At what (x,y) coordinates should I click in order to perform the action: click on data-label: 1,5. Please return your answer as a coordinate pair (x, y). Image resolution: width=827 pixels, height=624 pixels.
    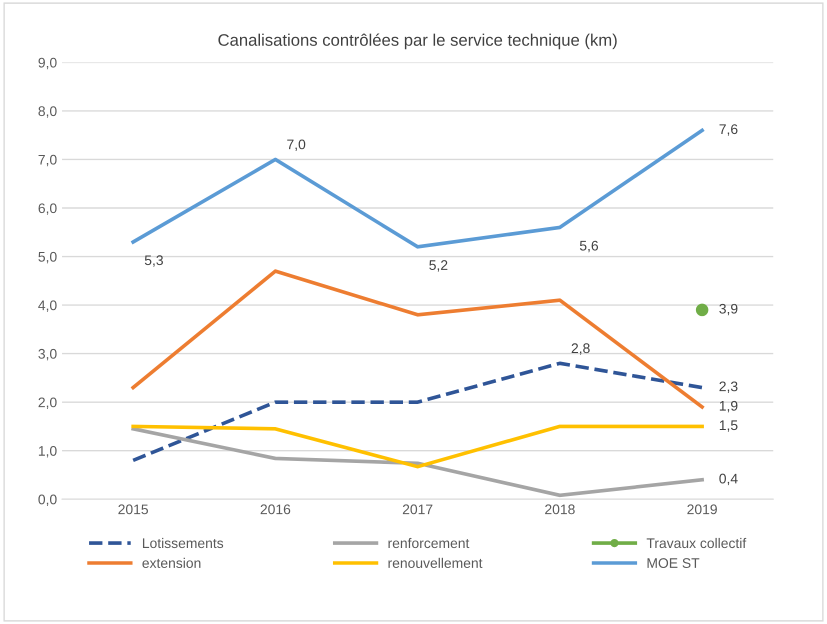
    Looking at the image, I should click on (729, 426).